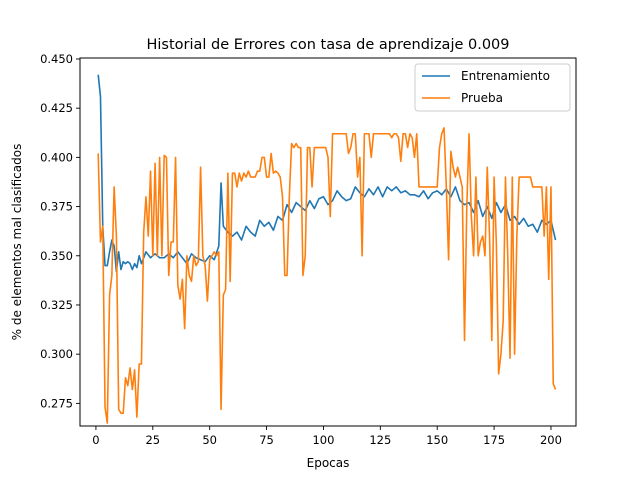 The image size is (640, 480). Describe the element at coordinates (56, 207) in the screenshot. I see `y-tick-label: 0.375` at that location.